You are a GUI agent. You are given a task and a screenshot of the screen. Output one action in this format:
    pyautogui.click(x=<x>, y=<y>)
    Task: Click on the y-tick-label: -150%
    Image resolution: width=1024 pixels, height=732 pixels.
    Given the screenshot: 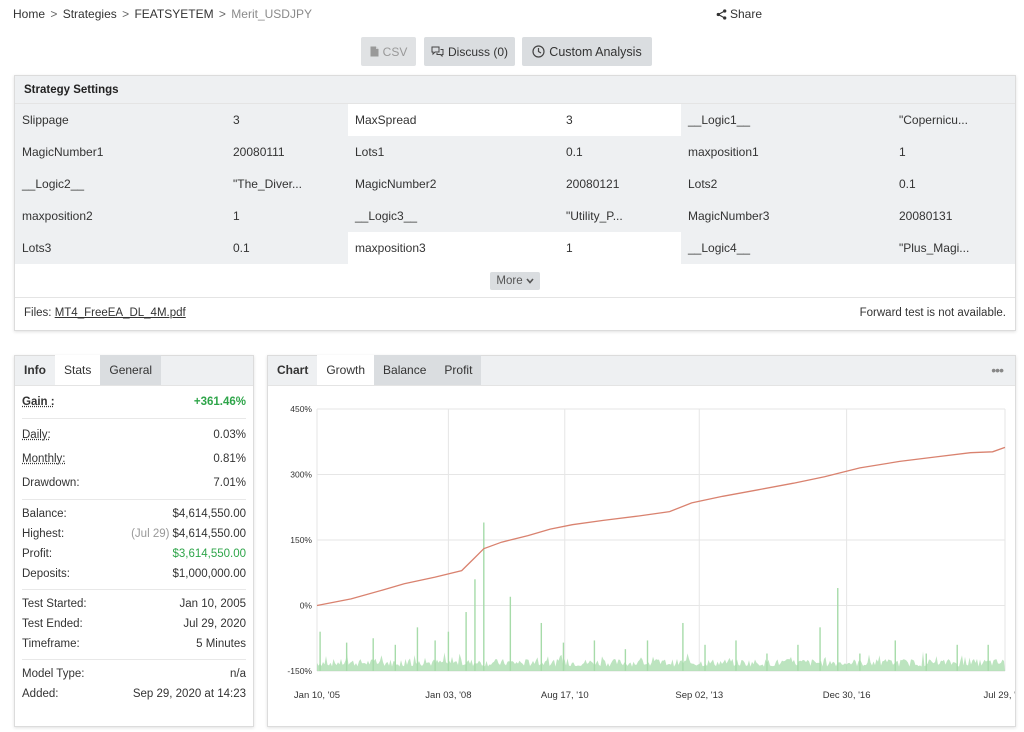 What is the action you would take?
    pyautogui.click(x=299, y=671)
    